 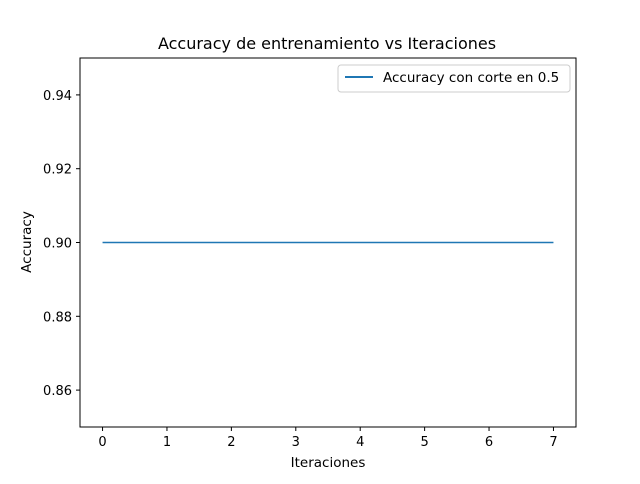 What do you see at coordinates (57, 170) in the screenshot?
I see `y-tick-label: 0.92` at bounding box center [57, 170].